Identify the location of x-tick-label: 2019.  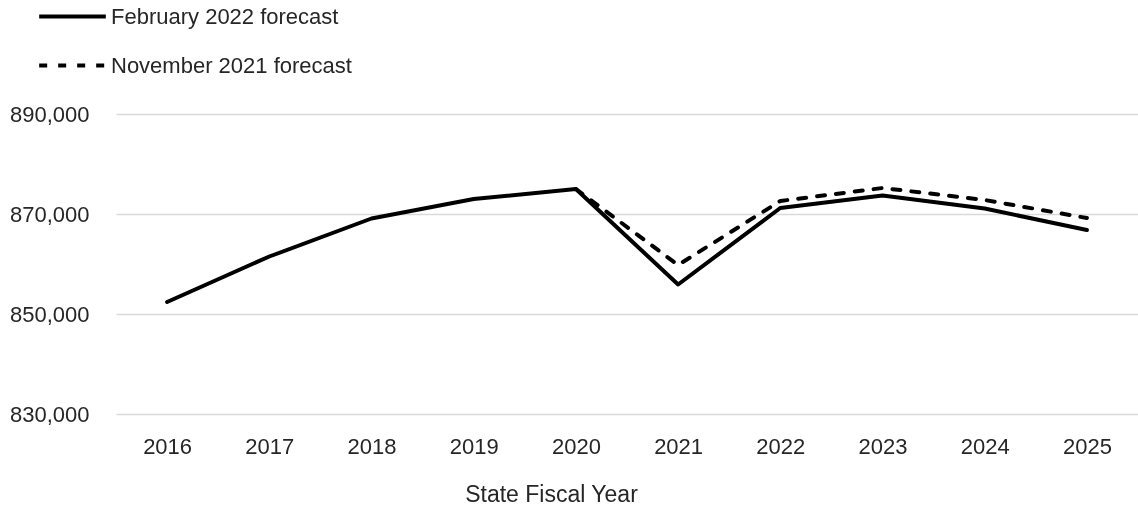
(474, 446).